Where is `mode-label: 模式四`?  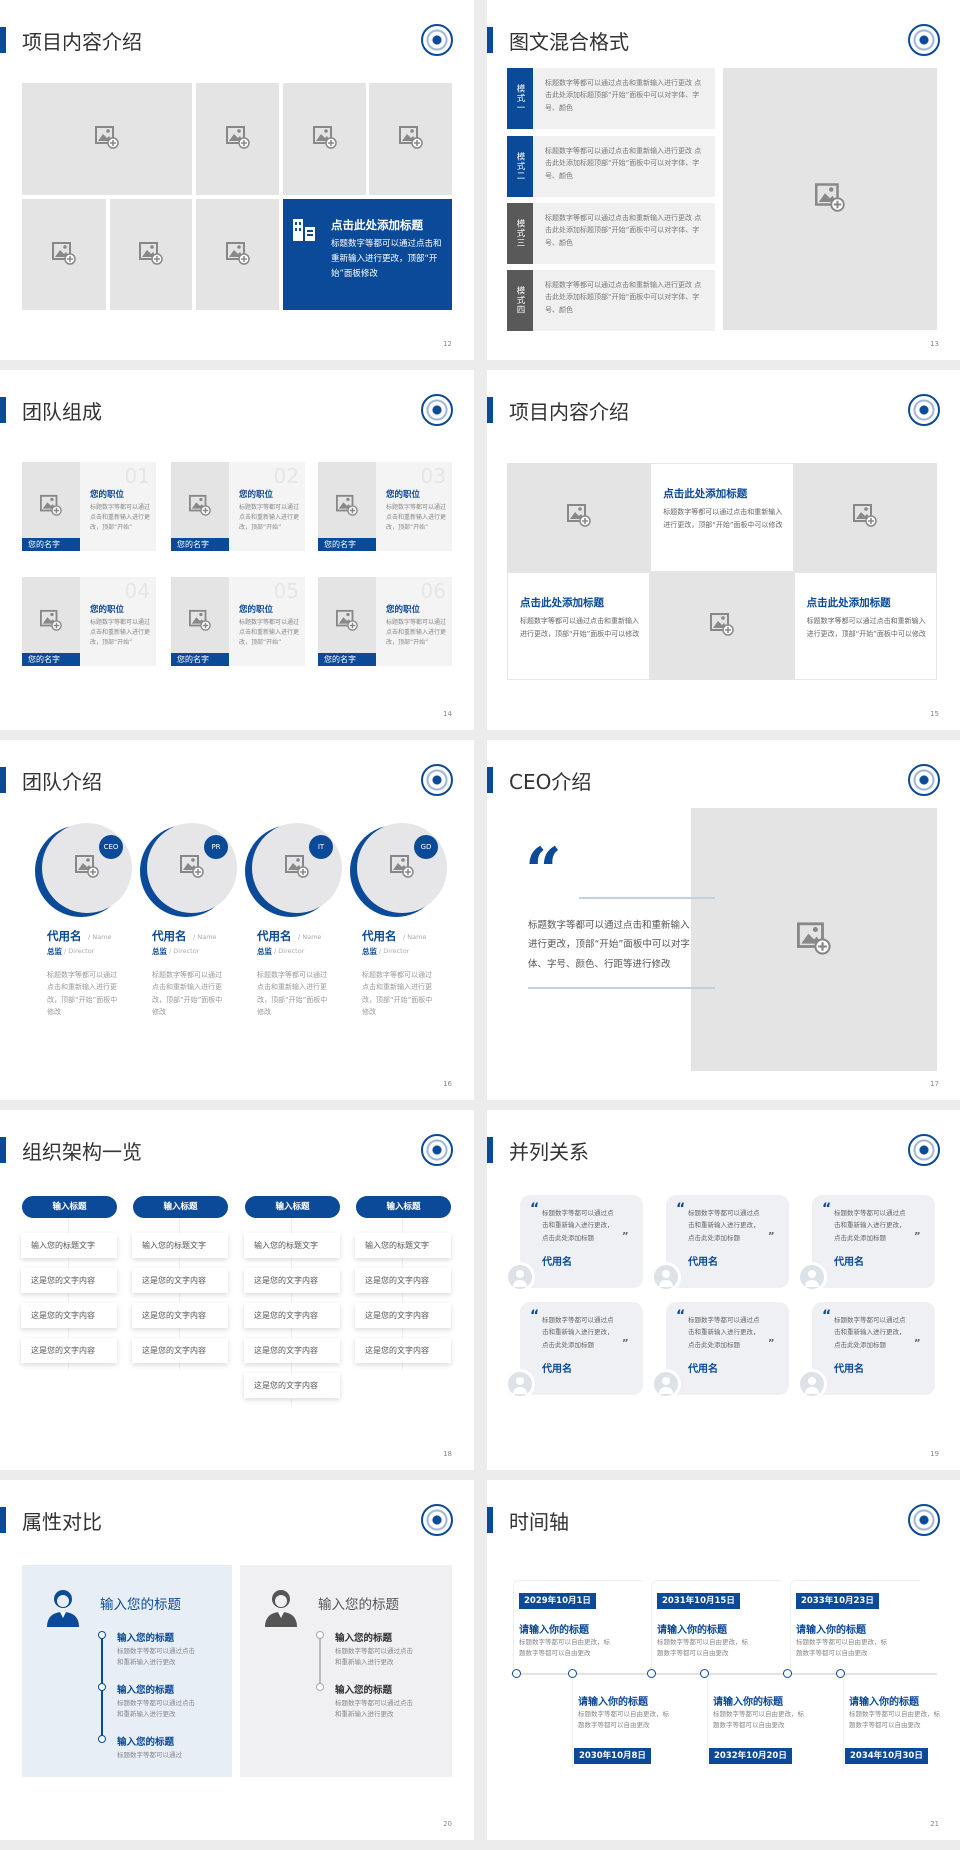 mode-label: 模式四 is located at coordinates (520, 300).